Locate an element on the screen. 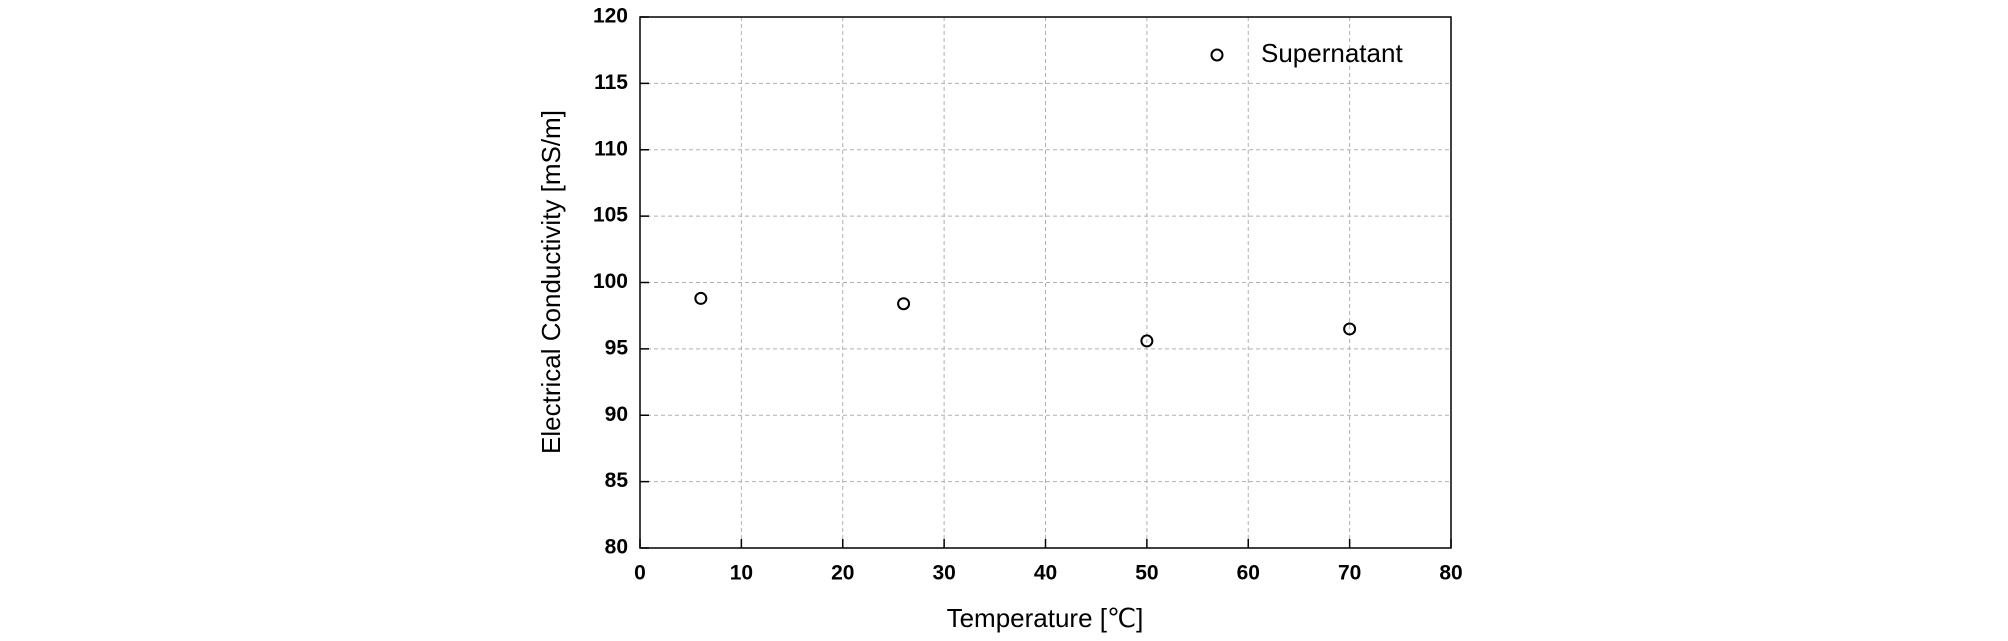  legend-label: Supernatant is located at coordinates (1332, 53).